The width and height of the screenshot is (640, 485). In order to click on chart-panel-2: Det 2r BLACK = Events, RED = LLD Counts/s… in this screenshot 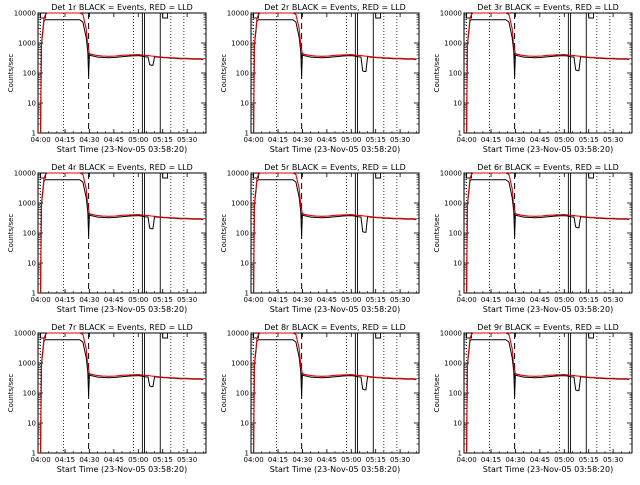, I will do `click(320, 78)`.